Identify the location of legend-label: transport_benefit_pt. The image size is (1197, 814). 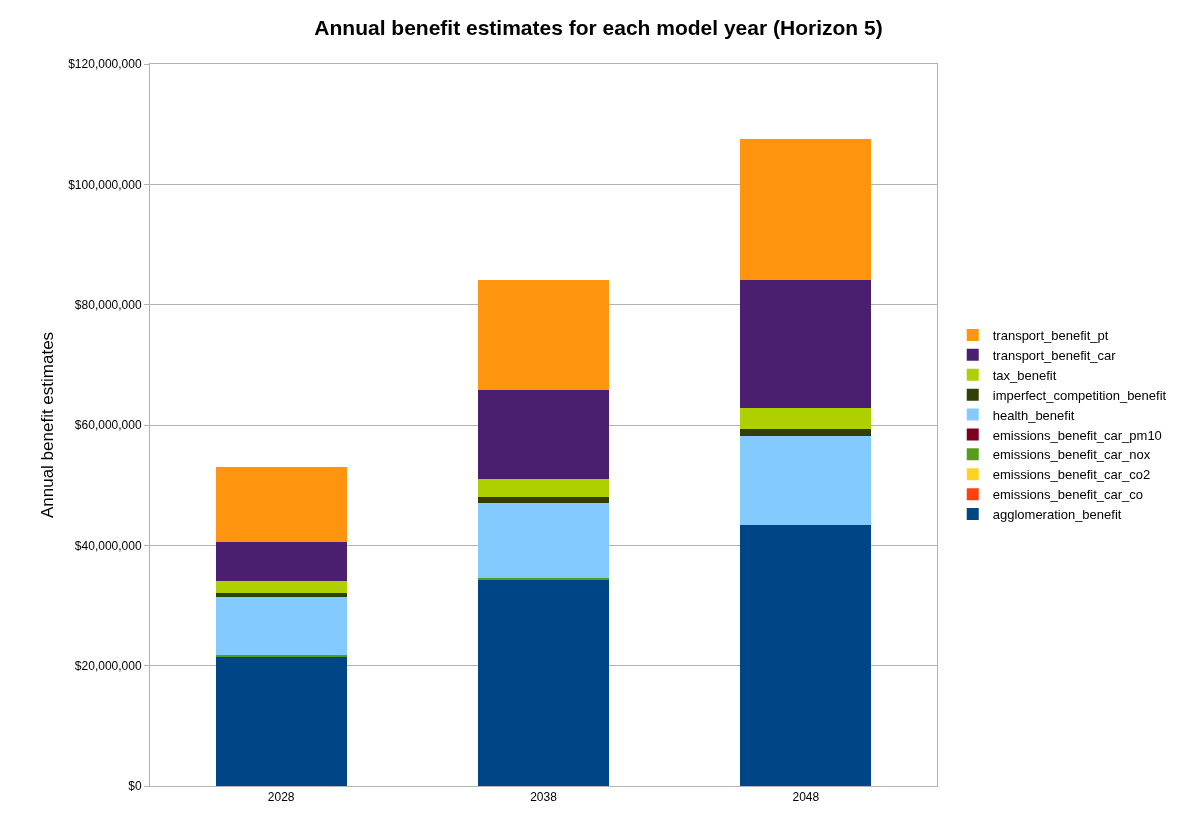
(1050, 336).